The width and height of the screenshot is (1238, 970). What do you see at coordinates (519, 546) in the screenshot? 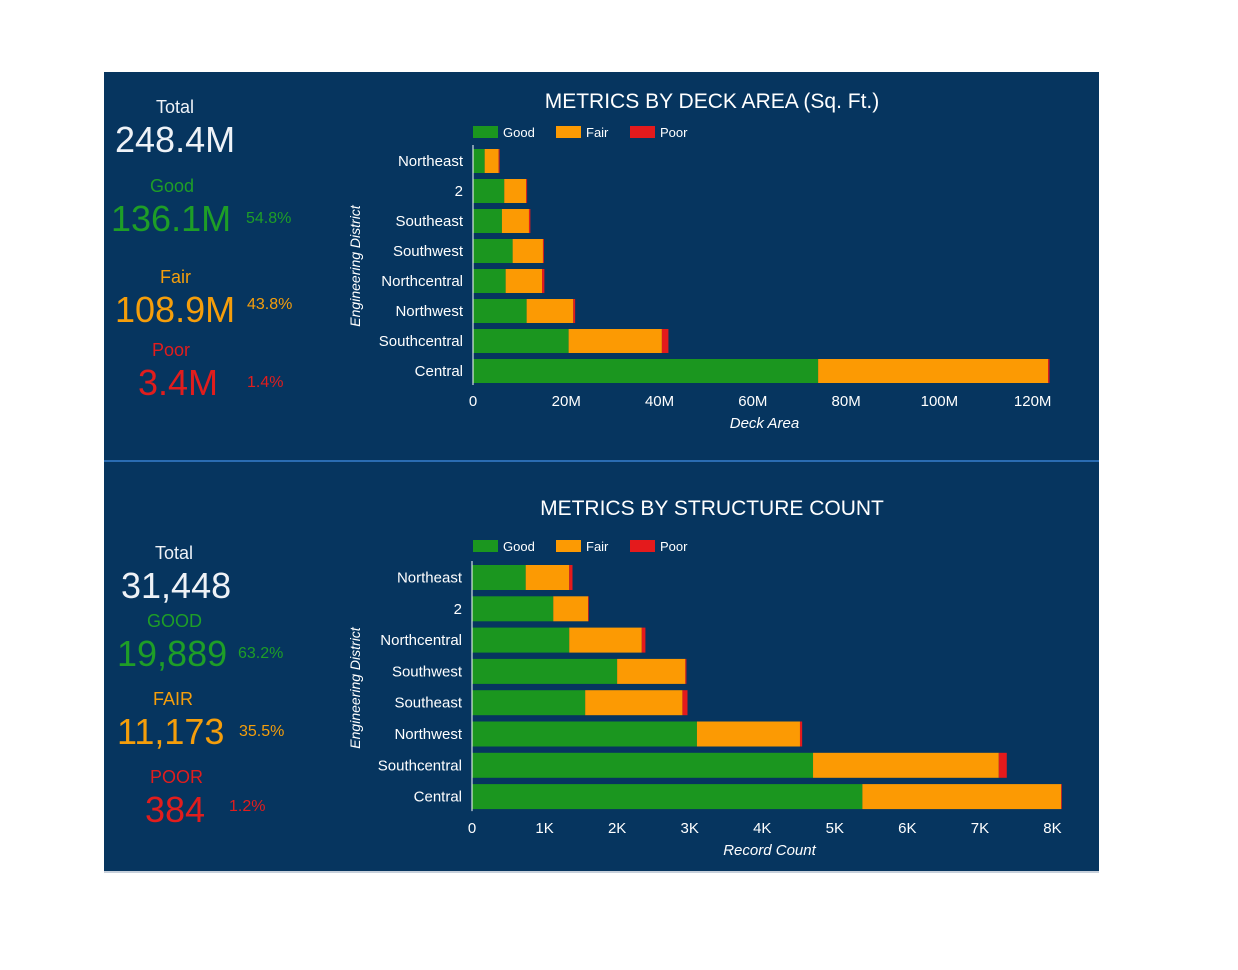
I see `legend-label-good: Good` at bounding box center [519, 546].